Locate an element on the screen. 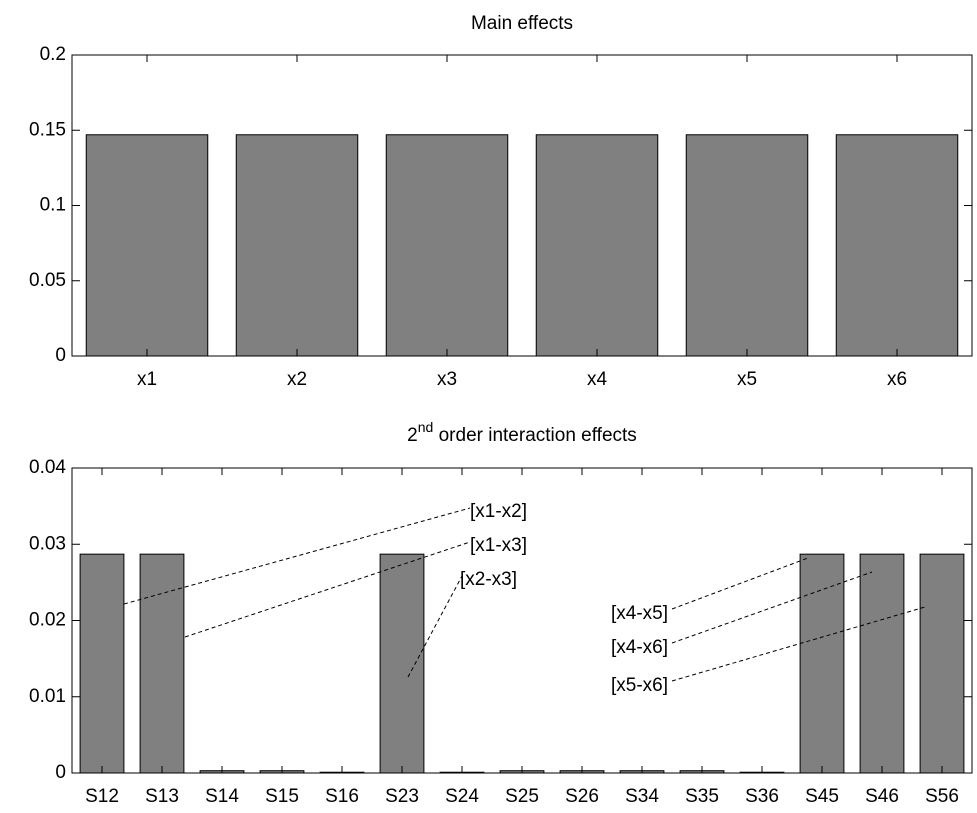 Image resolution: width=977 pixels, height=813 pixels. y-tick-label: 0.2 is located at coordinates (53, 54).